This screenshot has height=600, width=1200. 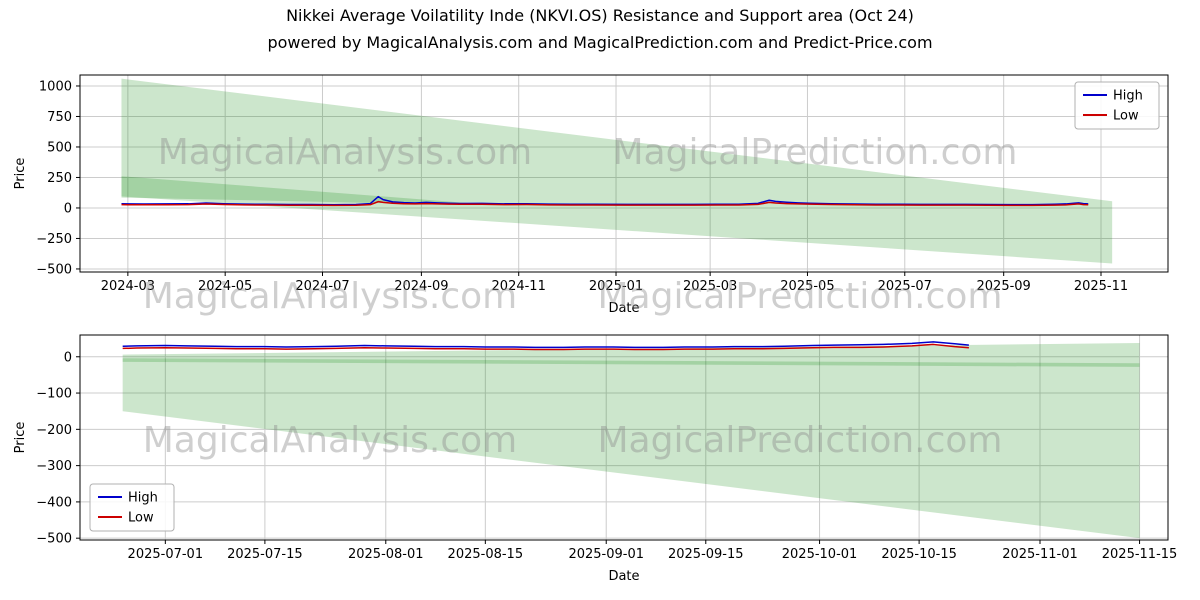 I want to click on x-tick-label: 2025-09-01, so click(x=606, y=554).